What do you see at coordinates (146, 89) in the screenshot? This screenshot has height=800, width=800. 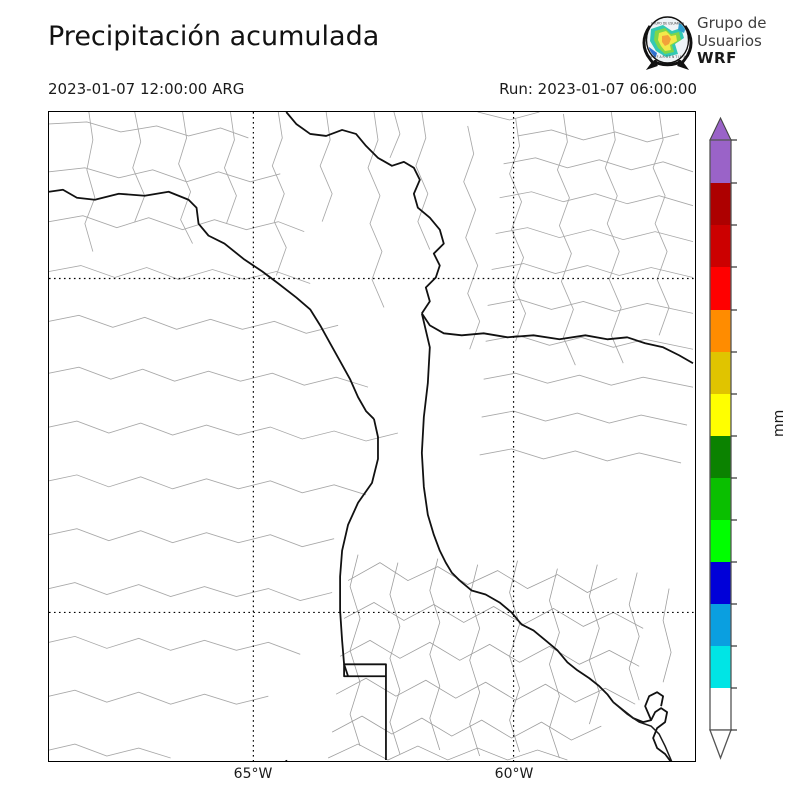 I see `valid-time-label: 2023-01-07 12:00:00 ARG` at bounding box center [146, 89].